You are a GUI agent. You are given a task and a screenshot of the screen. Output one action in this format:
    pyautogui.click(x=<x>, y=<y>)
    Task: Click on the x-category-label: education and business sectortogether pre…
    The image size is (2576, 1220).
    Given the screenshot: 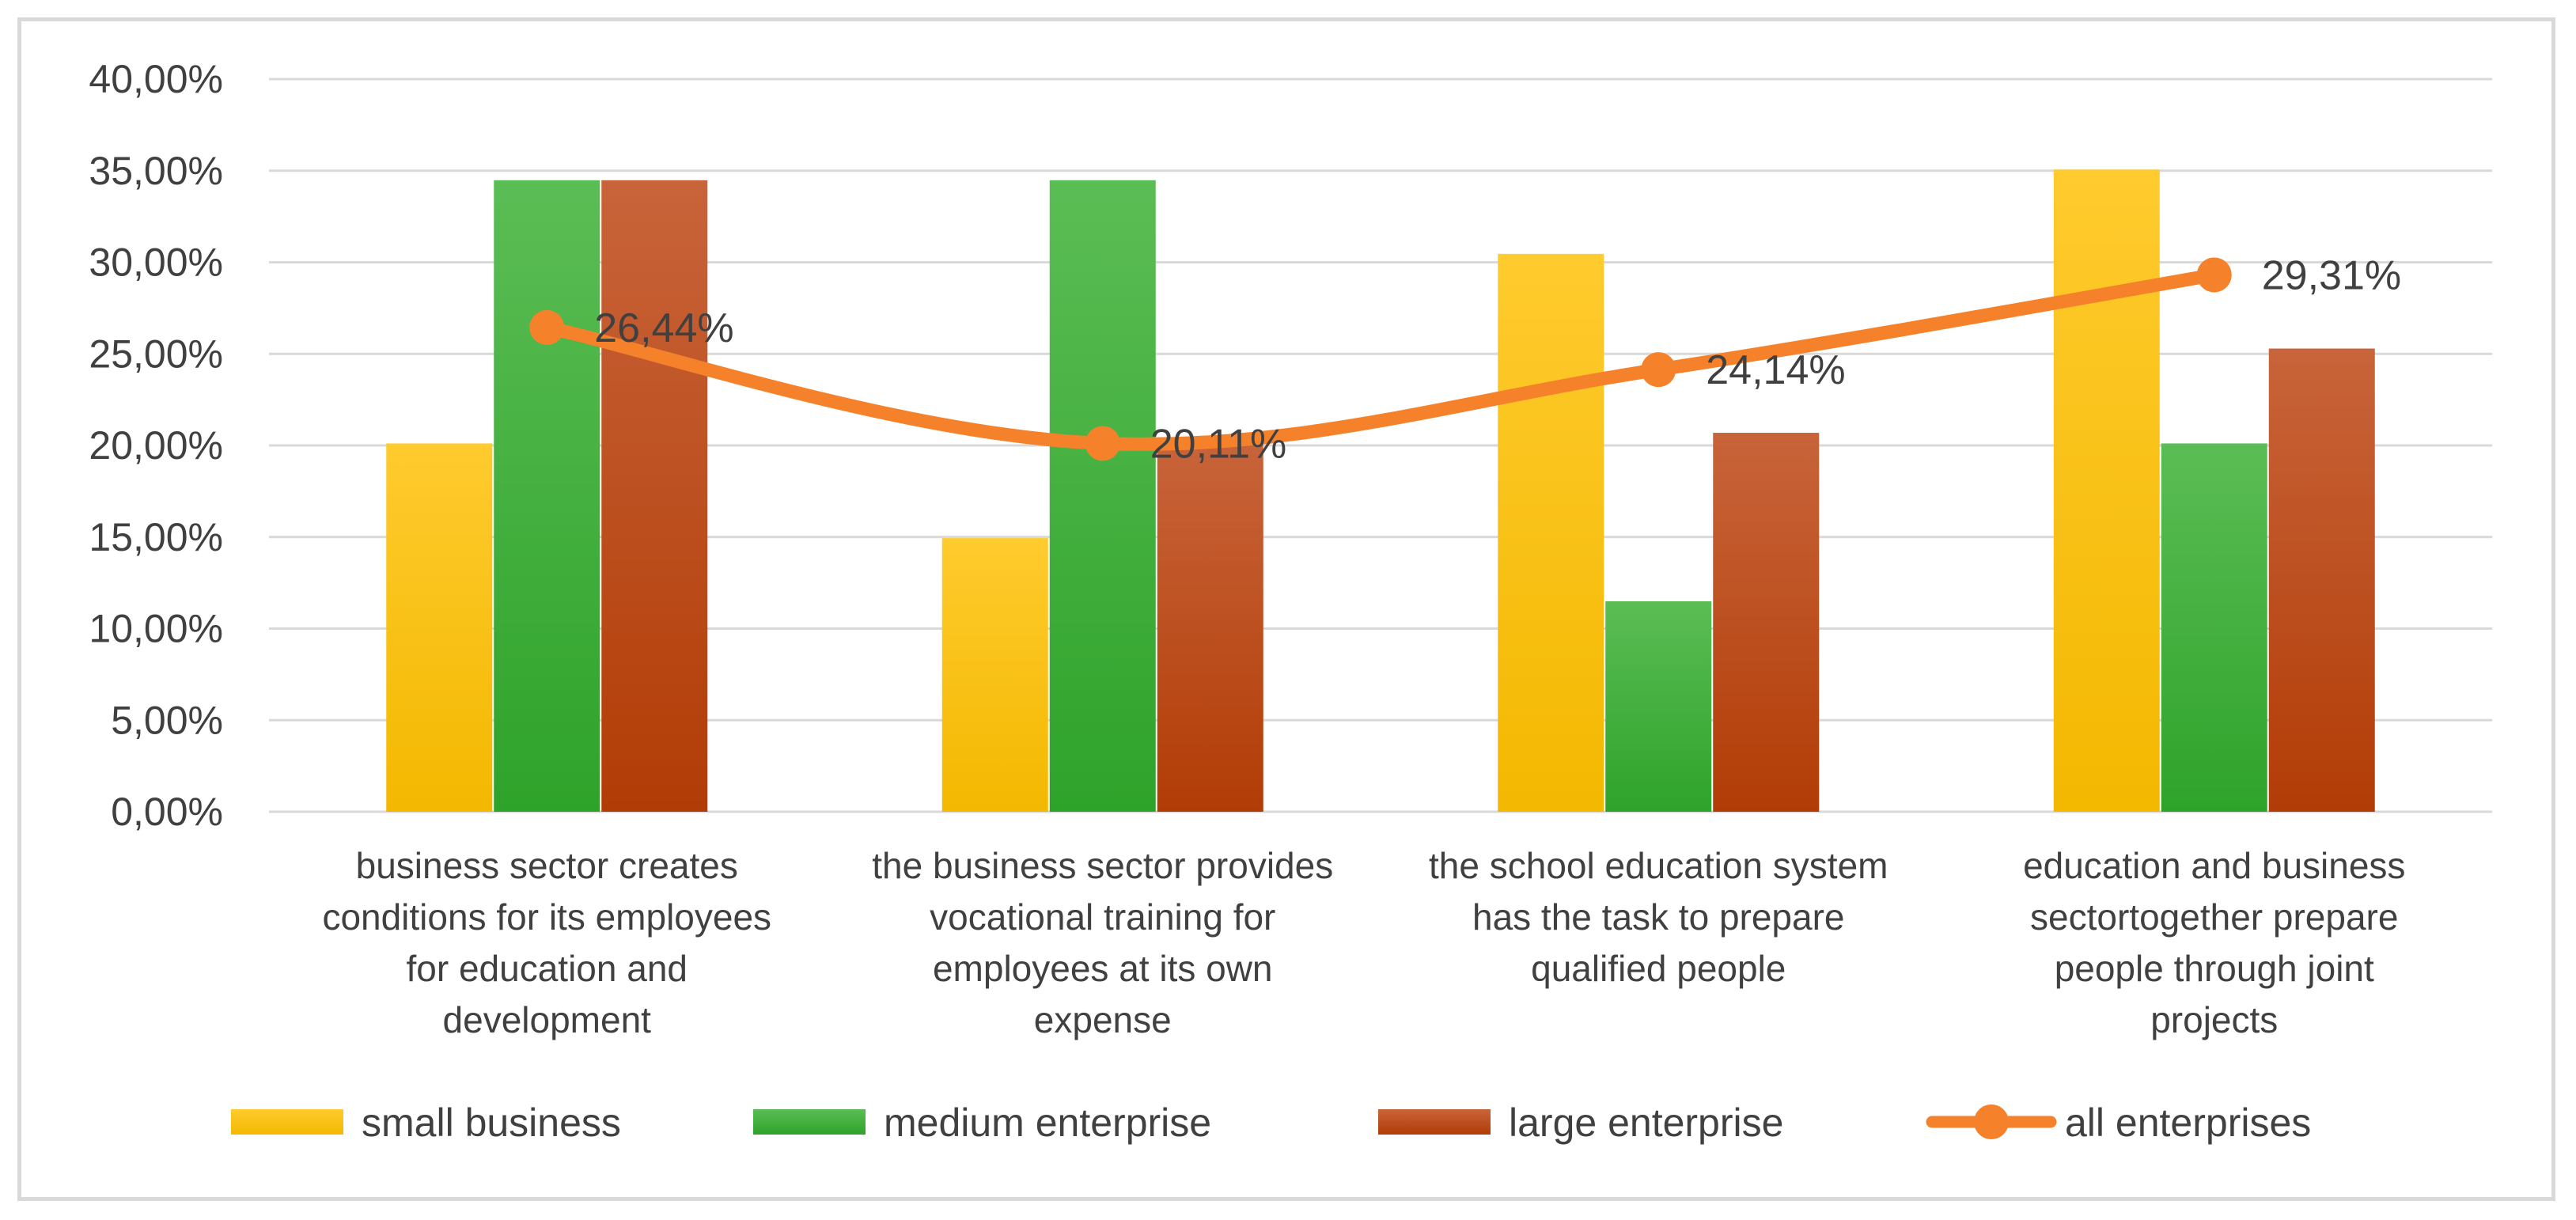 What is the action you would take?
    pyautogui.click(x=2214, y=943)
    